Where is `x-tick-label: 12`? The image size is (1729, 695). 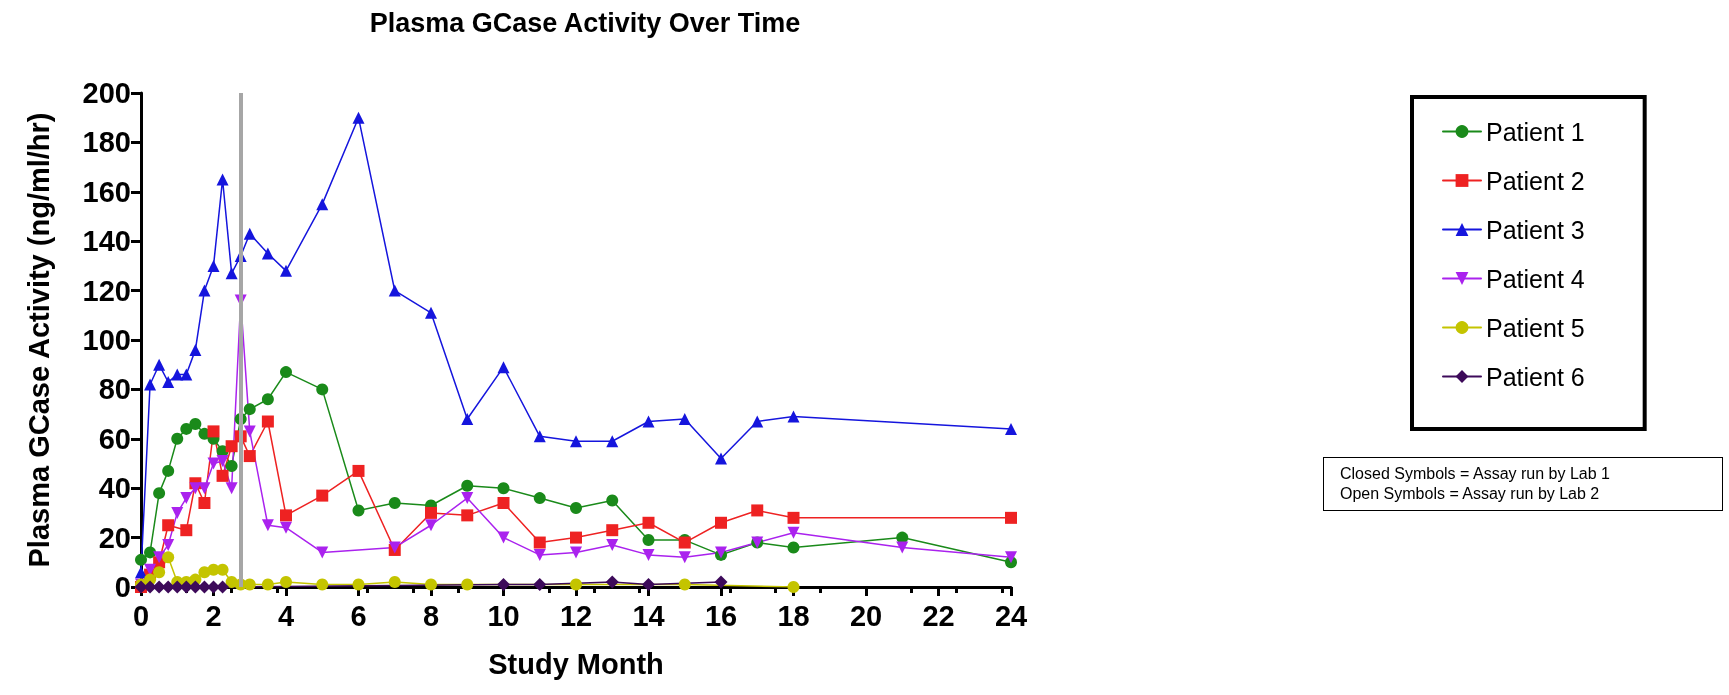
x-tick-label: 12 is located at coordinates (576, 615).